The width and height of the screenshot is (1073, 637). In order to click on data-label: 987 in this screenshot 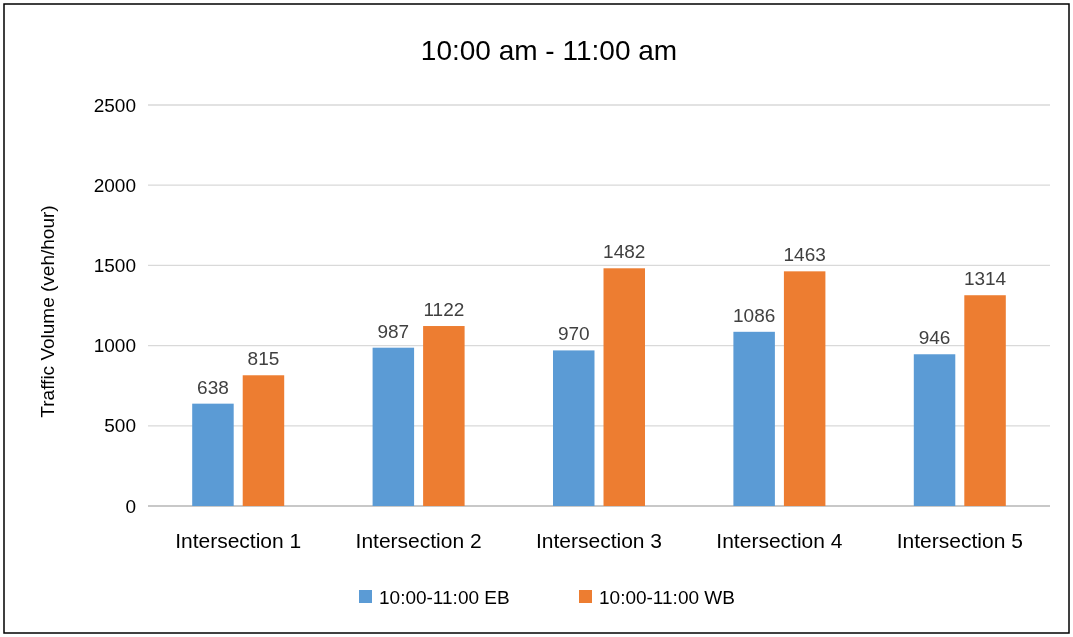, I will do `click(393, 331)`.